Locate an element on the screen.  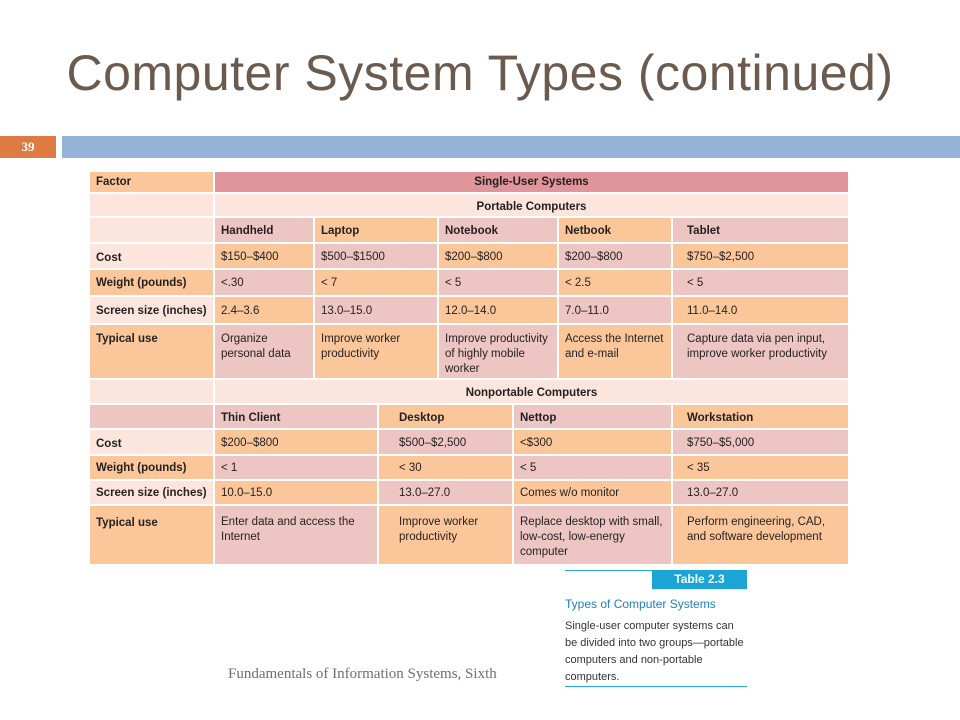
col-header: Laptop is located at coordinates (377, 231).